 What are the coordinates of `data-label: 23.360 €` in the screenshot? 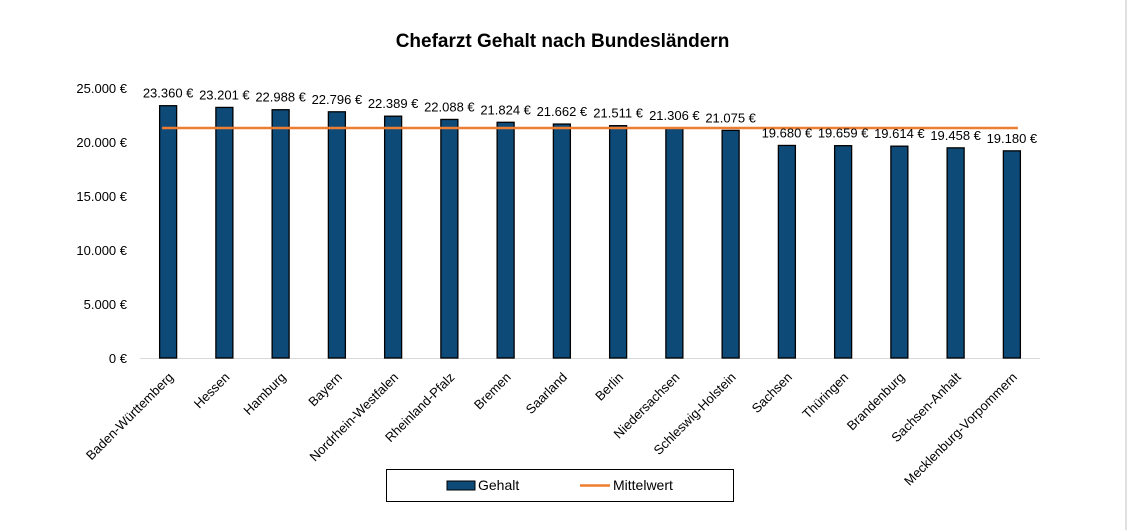 It's located at (168, 93).